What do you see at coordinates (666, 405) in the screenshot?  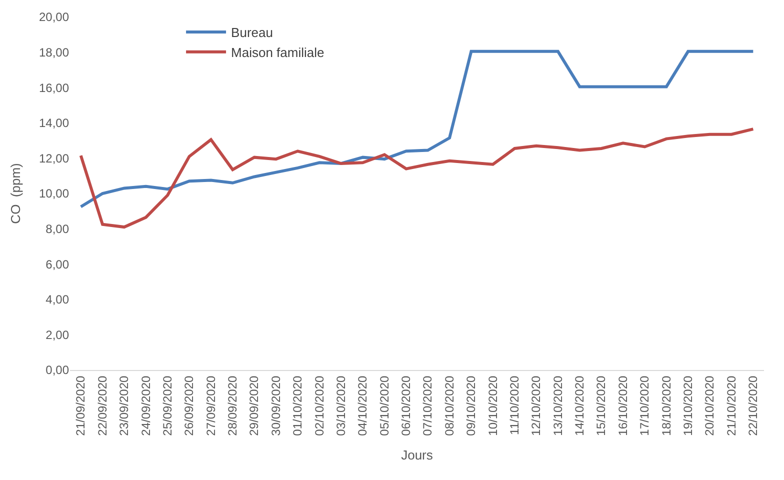 I see `x-tick-label: 18/10/2020` at bounding box center [666, 405].